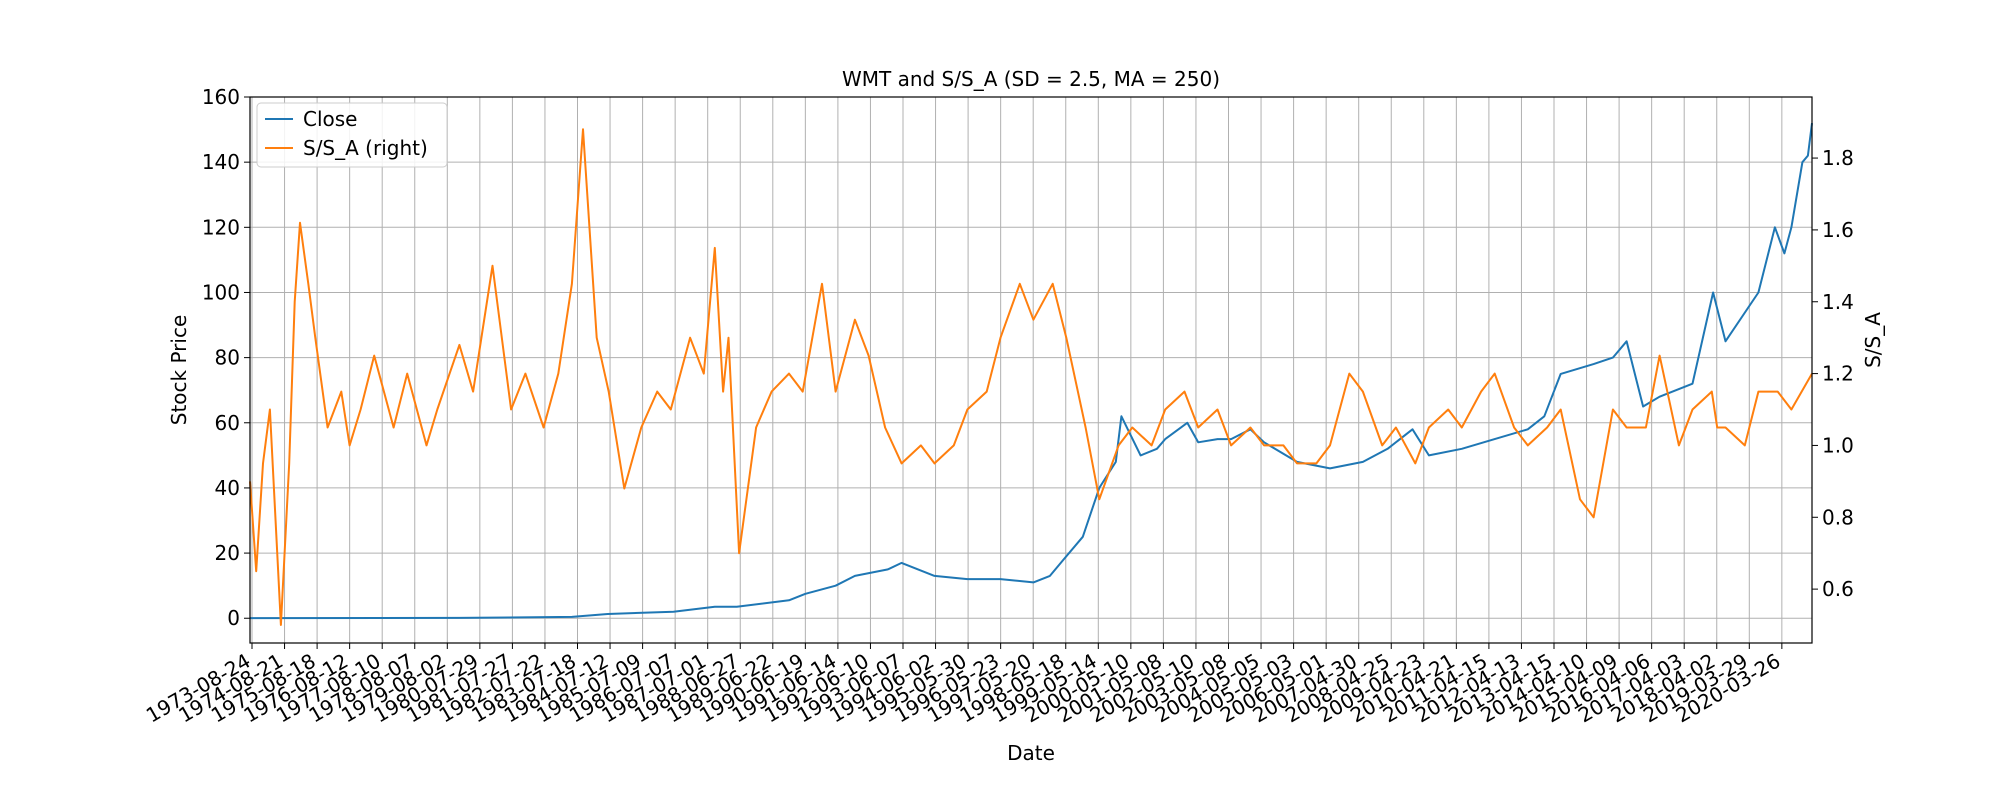  I want to click on y-tick-label: 80, so click(227, 358).